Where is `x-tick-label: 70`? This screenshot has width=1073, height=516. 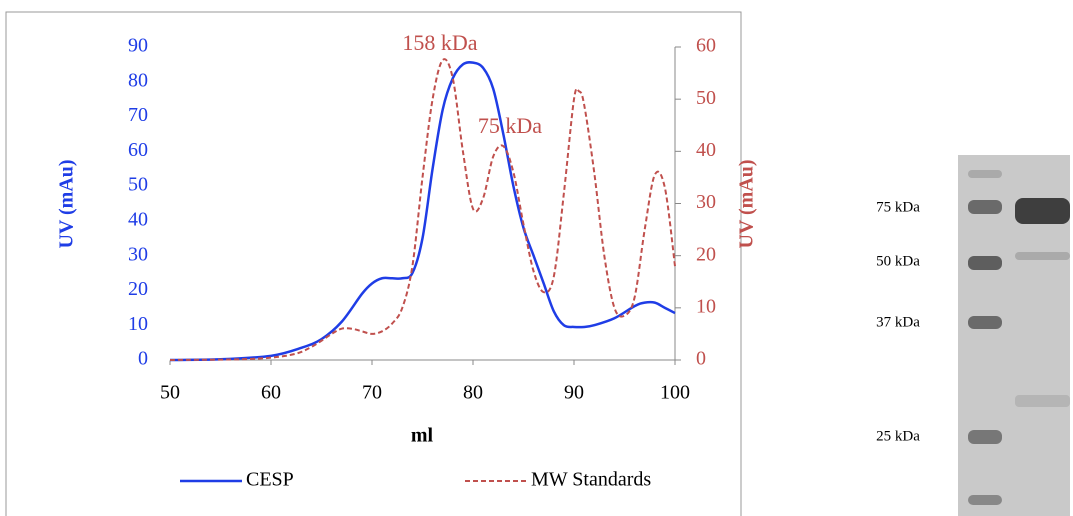
x-tick-label: 70 is located at coordinates (372, 393).